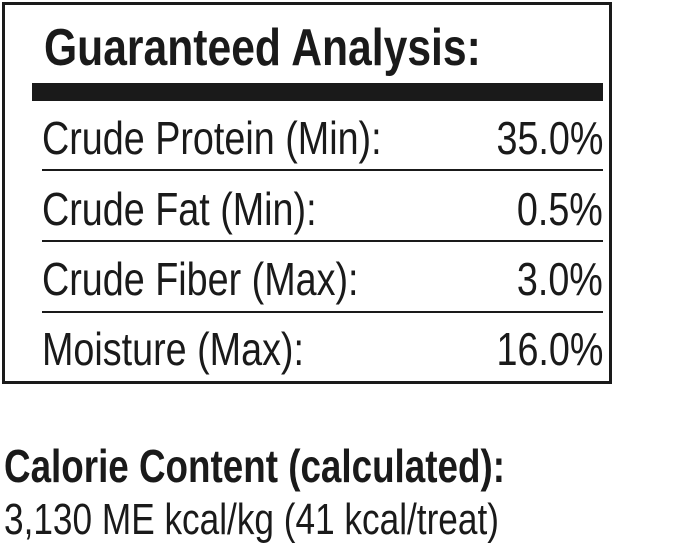  Describe the element at coordinates (560, 209) in the screenshot. I see `row-value-fat: 0.5%` at that location.